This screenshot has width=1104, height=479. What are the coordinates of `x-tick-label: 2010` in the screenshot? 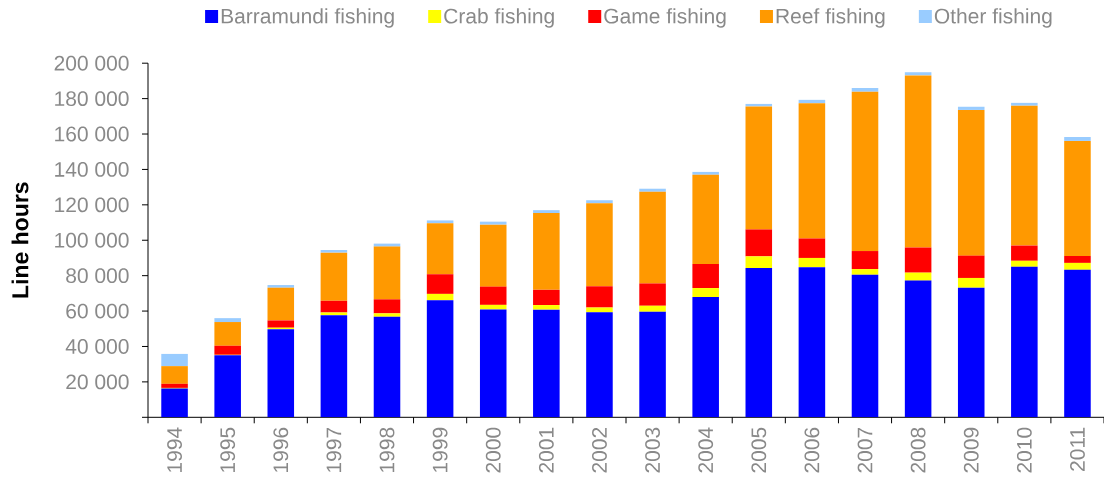 It's located at (1024, 450).